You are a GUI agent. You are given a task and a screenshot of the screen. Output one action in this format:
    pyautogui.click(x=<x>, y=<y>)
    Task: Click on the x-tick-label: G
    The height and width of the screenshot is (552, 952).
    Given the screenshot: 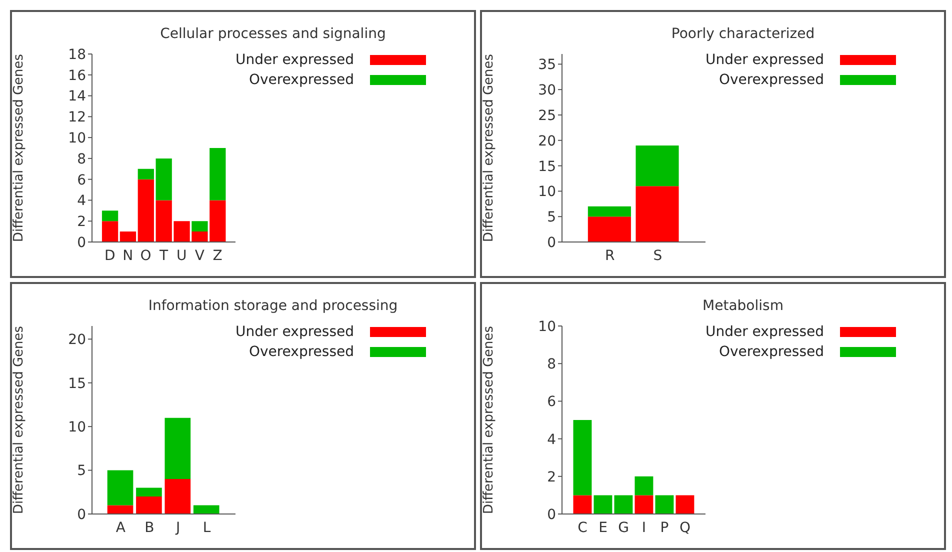 What is the action you would take?
    pyautogui.click(x=623, y=528)
    